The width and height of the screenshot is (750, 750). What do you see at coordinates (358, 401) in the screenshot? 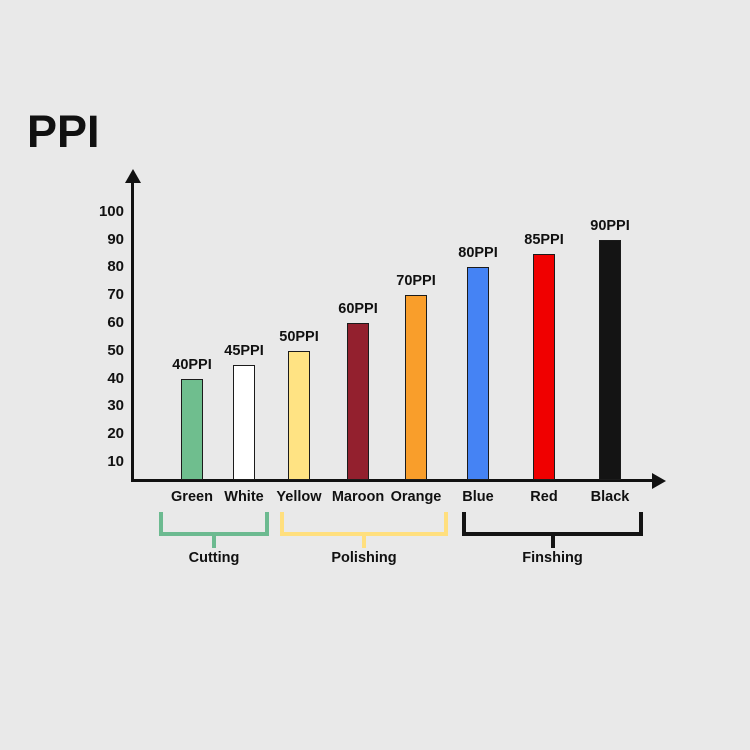
I see `bar-maroon` at bounding box center [358, 401].